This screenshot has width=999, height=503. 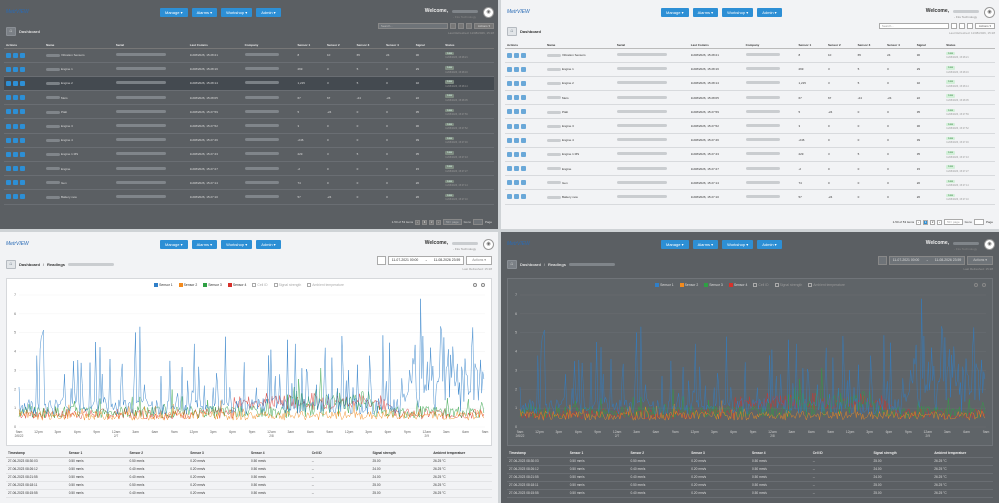 I want to click on col-header: Signal strength, so click(x=902, y=454).